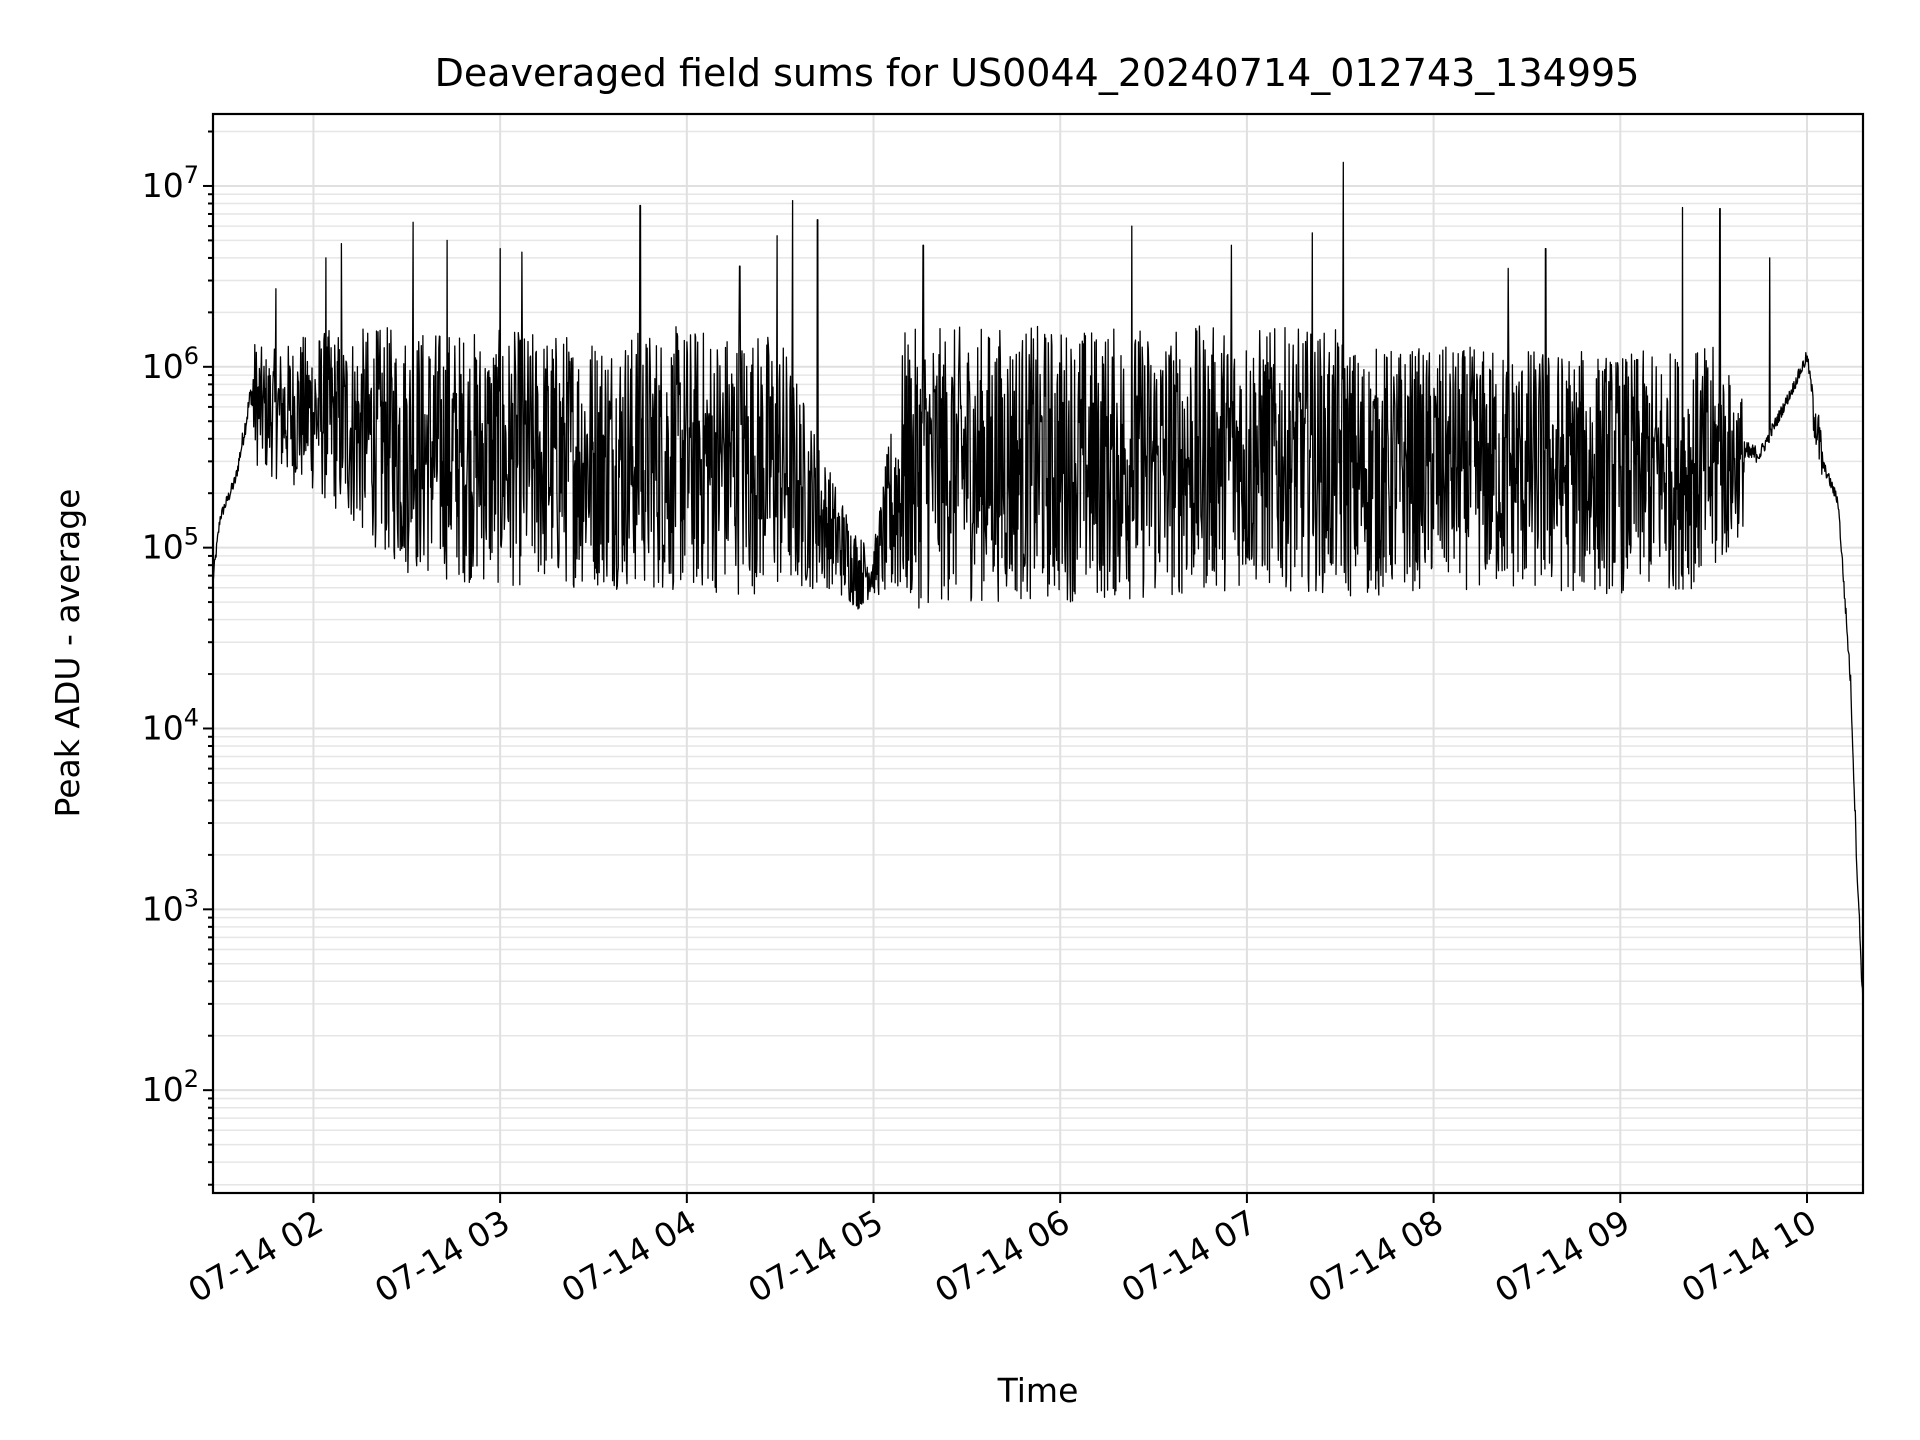  Describe the element at coordinates (170, 906) in the screenshot. I see `y-tick-label: 10³` at that location.